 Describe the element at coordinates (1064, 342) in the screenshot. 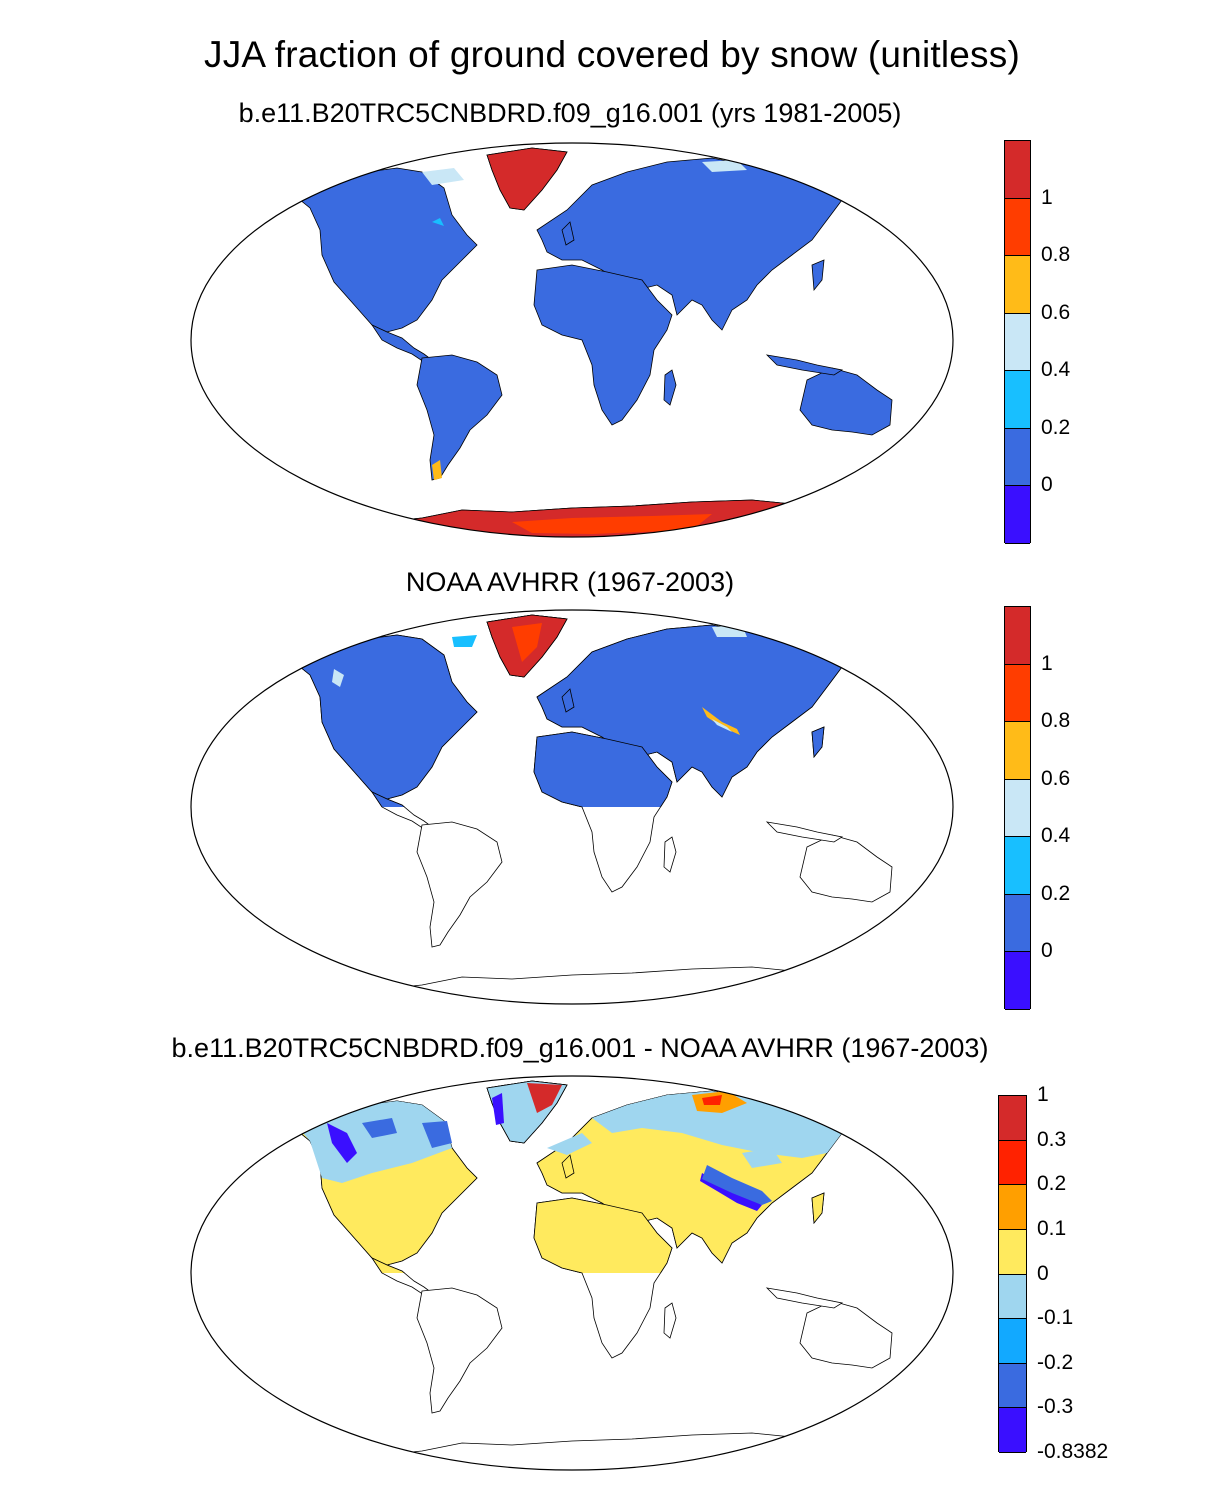

I see `colorbar-model: 1 0.8 0.6 0.4 0.2 0` at that location.